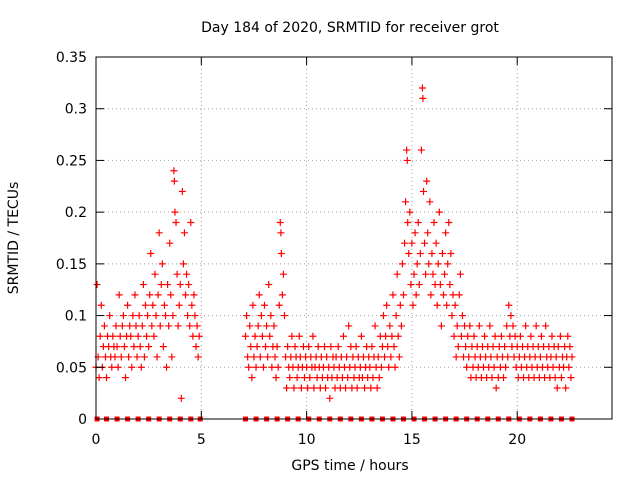 Image resolution: width=640 pixels, height=480 pixels. I want to click on x-tick-label: 10, so click(307, 440).